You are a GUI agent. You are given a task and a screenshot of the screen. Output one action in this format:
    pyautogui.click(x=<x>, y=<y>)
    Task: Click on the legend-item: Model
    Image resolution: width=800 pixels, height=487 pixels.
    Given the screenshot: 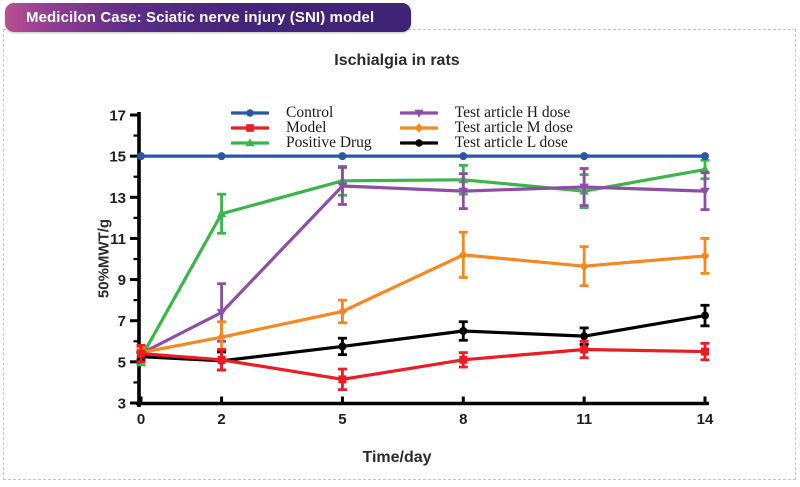 What is the action you would take?
    pyautogui.click(x=301, y=127)
    